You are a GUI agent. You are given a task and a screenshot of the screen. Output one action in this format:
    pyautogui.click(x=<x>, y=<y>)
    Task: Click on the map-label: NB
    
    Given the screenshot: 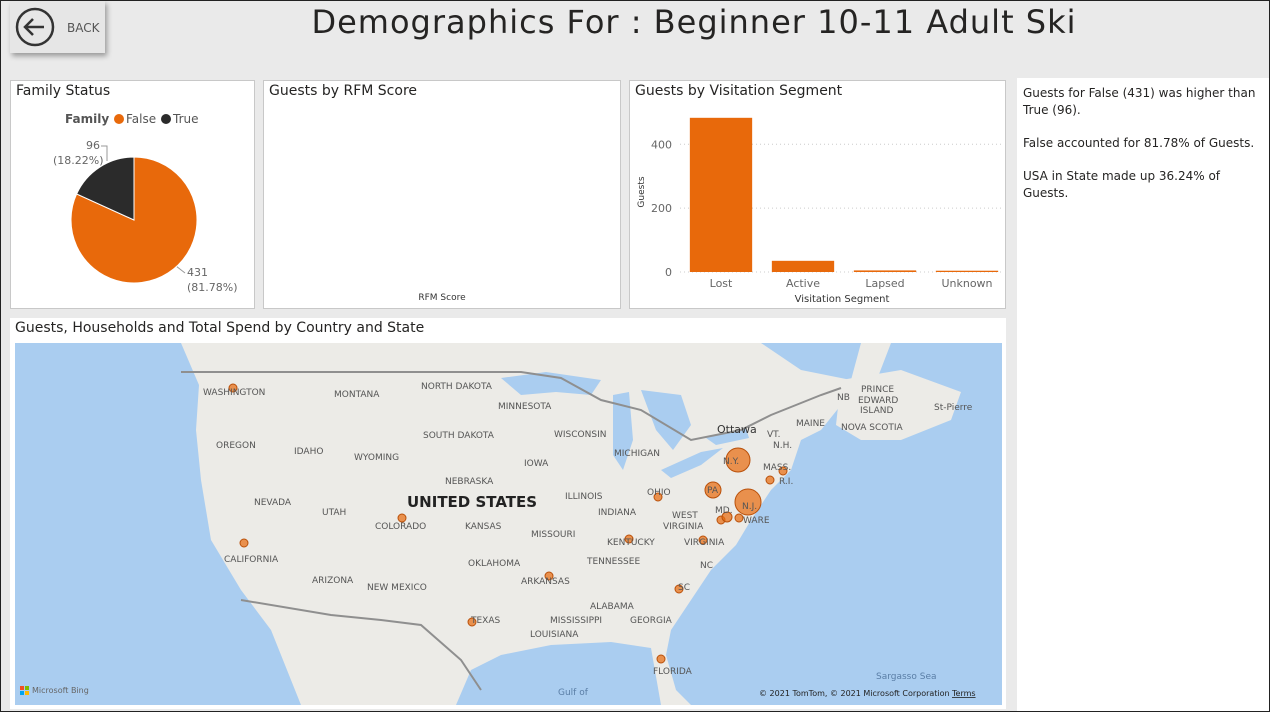 What is the action you would take?
    pyautogui.click(x=843, y=398)
    